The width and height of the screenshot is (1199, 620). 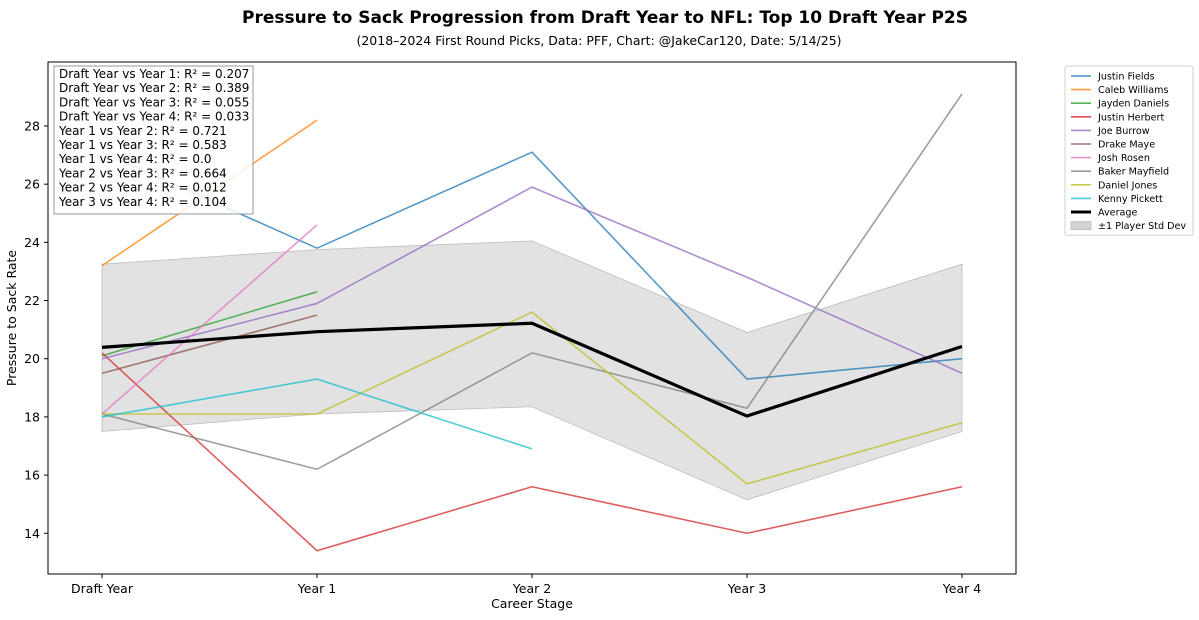 What do you see at coordinates (32, 475) in the screenshot?
I see `y-tick-label: 16` at bounding box center [32, 475].